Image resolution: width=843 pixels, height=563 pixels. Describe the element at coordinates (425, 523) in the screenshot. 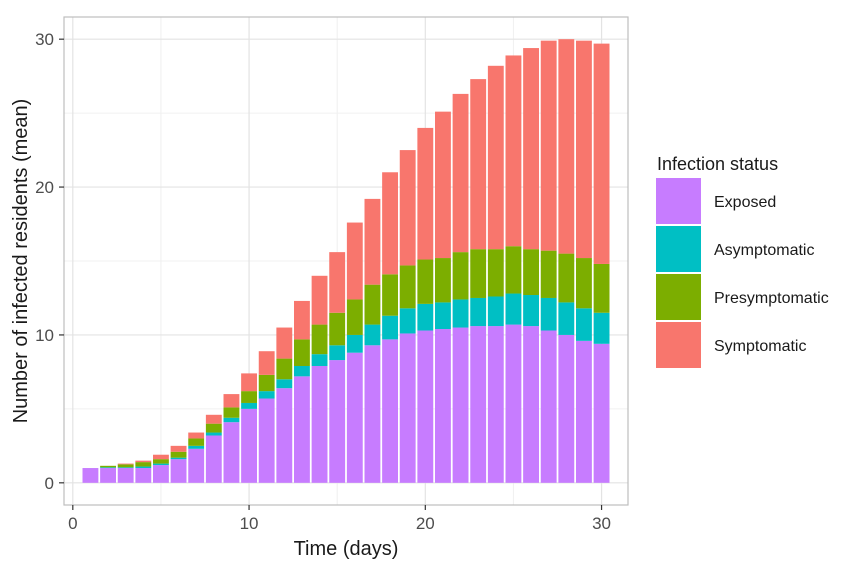

I see `x-tick-label: 20` at that location.